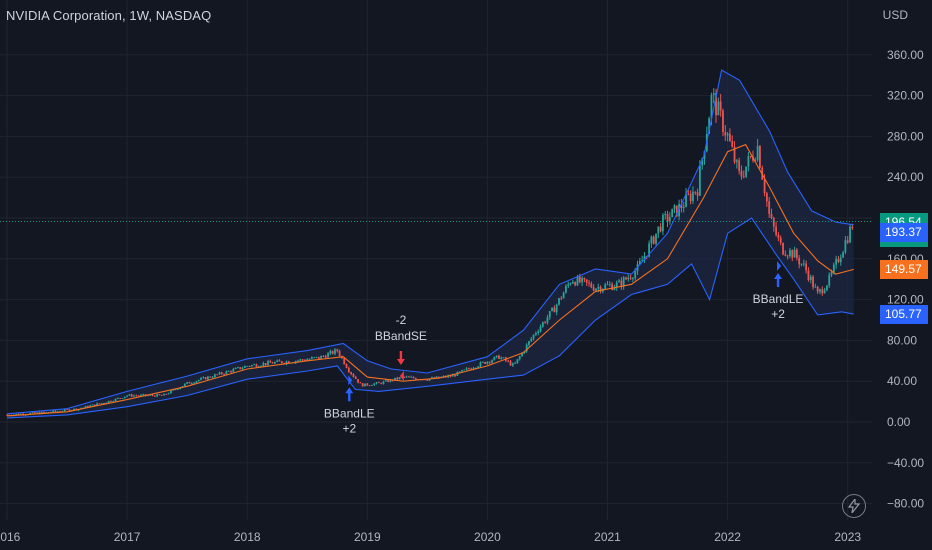 Image resolution: width=932 pixels, height=550 pixels. What do you see at coordinates (349, 428) in the screenshot?
I see `signal-qty: +2` at bounding box center [349, 428].